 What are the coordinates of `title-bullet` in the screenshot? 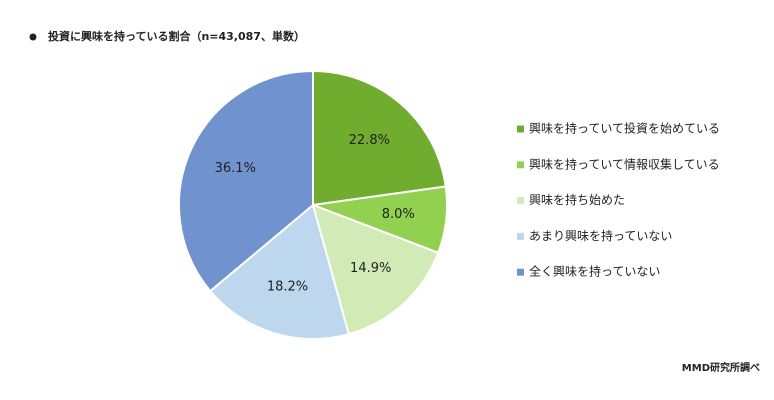 It's located at (33, 37).